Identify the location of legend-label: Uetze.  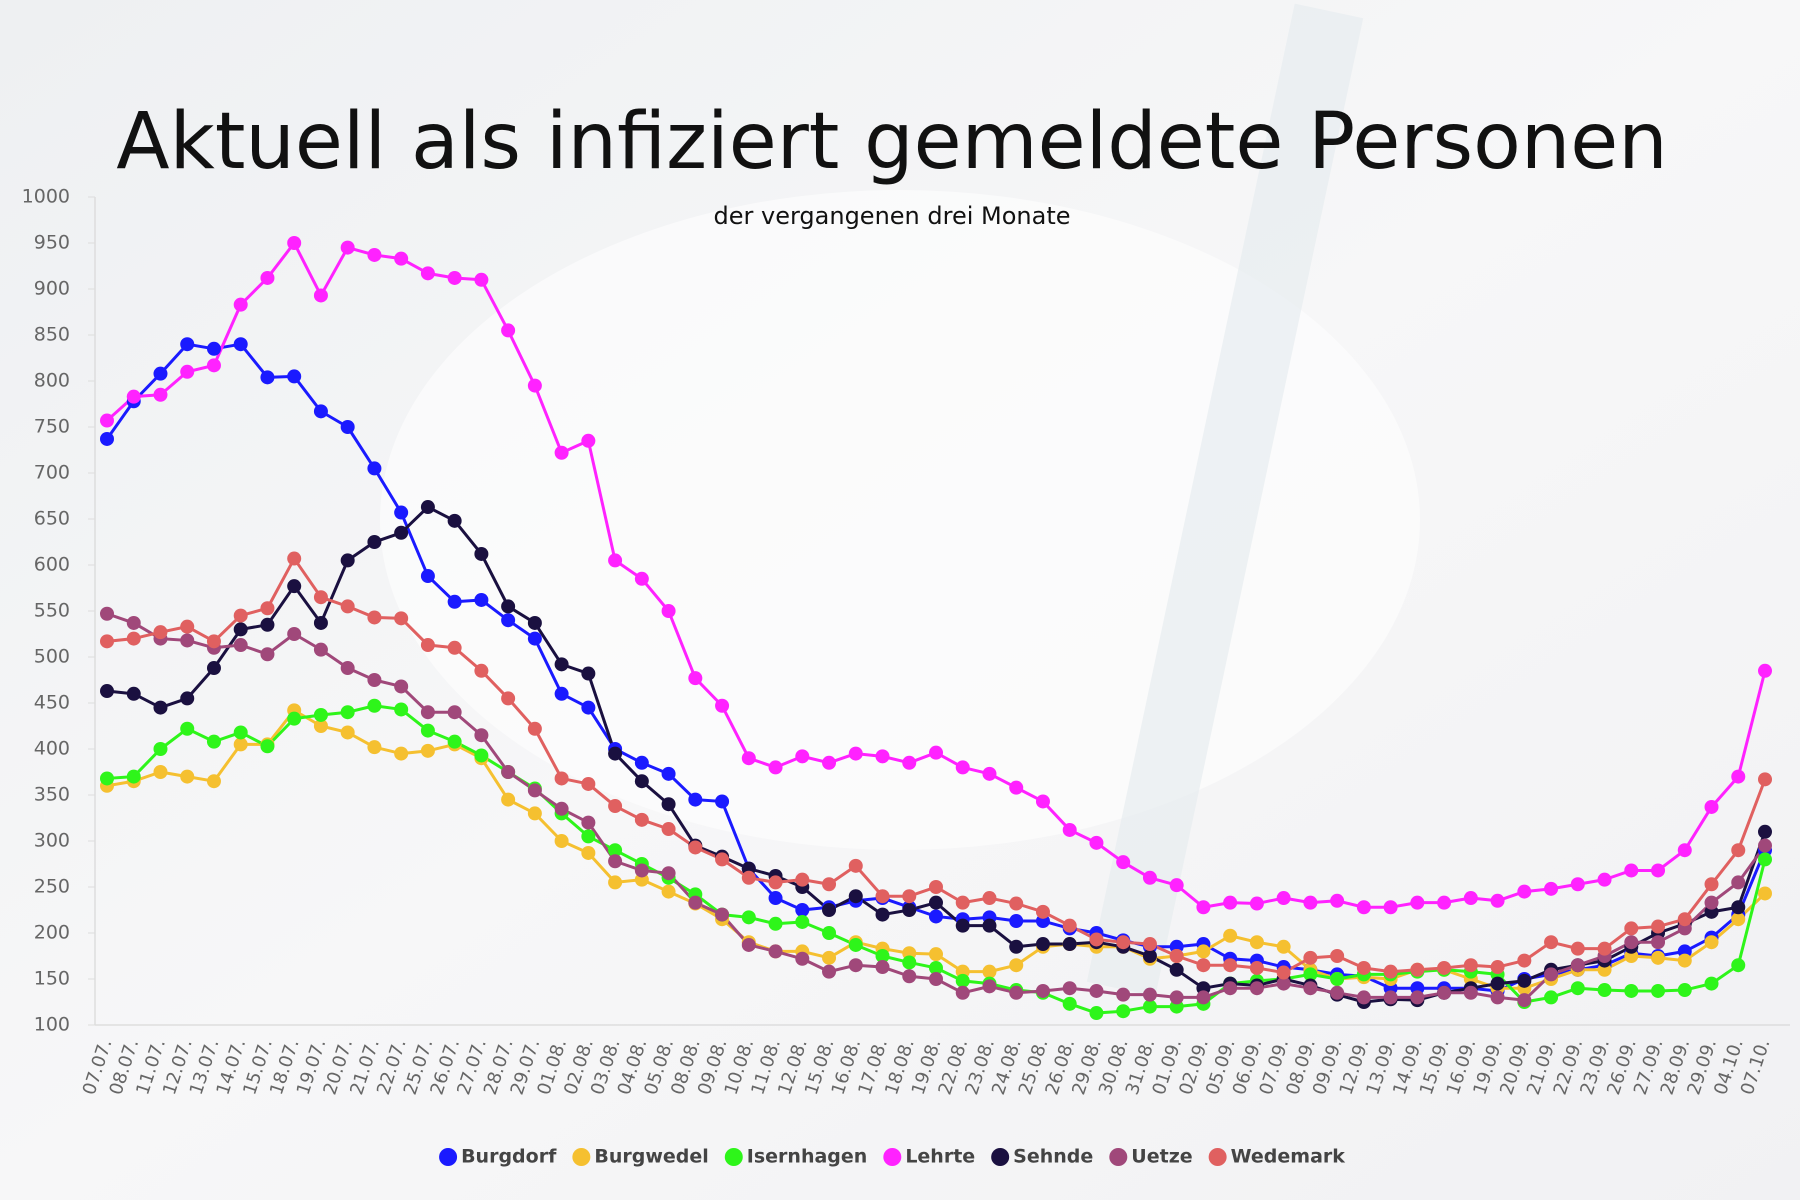
(1161, 1157).